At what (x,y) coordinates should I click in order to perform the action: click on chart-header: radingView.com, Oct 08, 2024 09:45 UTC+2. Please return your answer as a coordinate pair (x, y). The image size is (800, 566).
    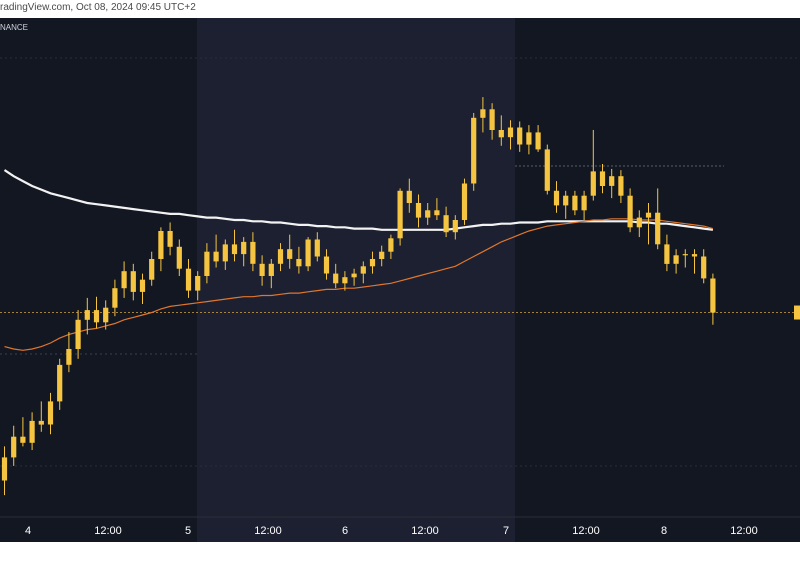
    Looking at the image, I should click on (400, 9).